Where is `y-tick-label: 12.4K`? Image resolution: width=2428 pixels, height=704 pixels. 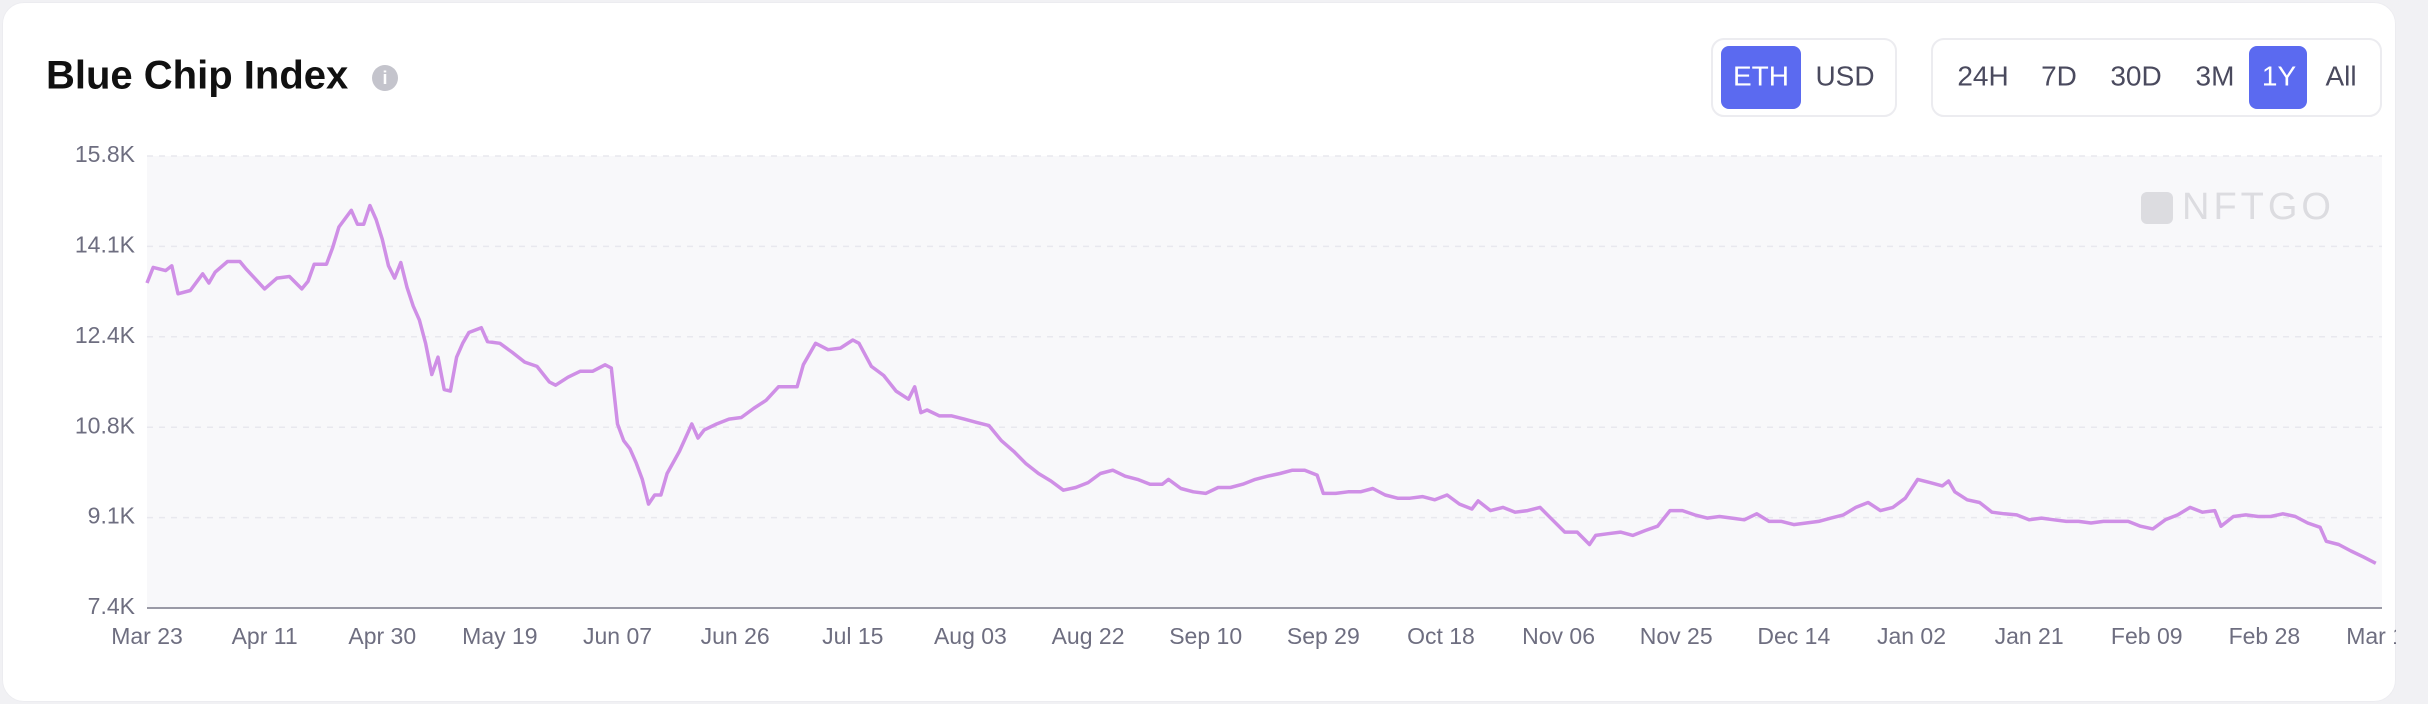
y-tick-label: 12.4K is located at coordinates (105, 335).